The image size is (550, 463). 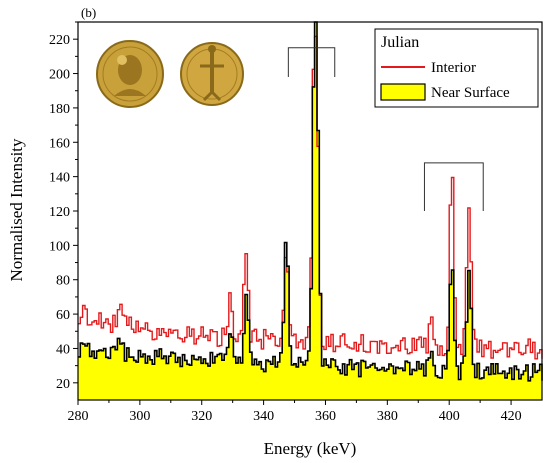 What do you see at coordinates (59, 40) in the screenshot?
I see `y-tick-label: 220` at bounding box center [59, 40].